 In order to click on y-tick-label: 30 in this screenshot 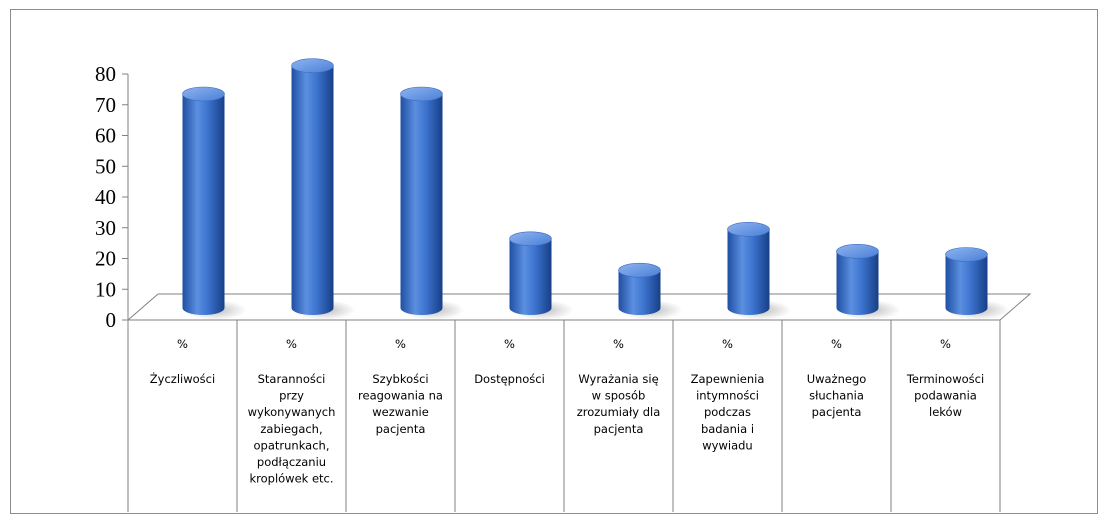, I will do `click(105, 228)`.